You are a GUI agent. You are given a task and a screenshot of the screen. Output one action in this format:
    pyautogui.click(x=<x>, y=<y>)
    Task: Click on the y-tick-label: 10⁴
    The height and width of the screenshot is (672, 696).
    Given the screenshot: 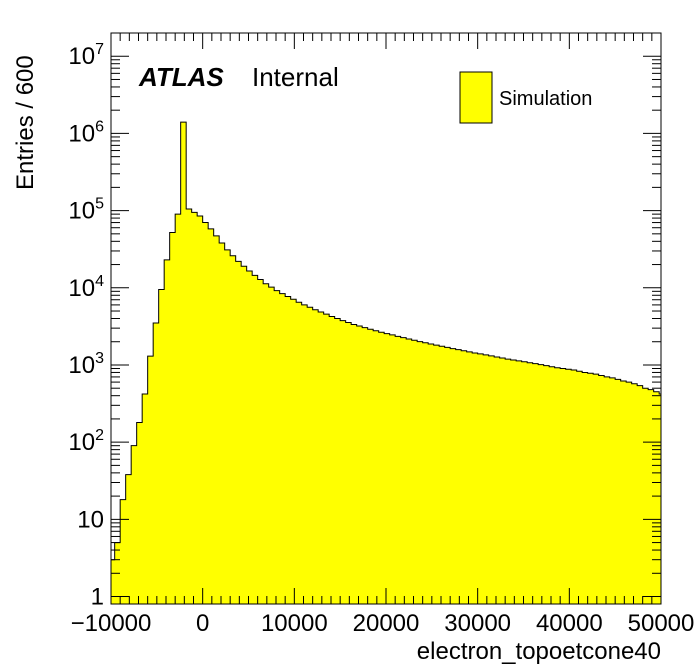 What is the action you would take?
    pyautogui.click(x=86, y=287)
    